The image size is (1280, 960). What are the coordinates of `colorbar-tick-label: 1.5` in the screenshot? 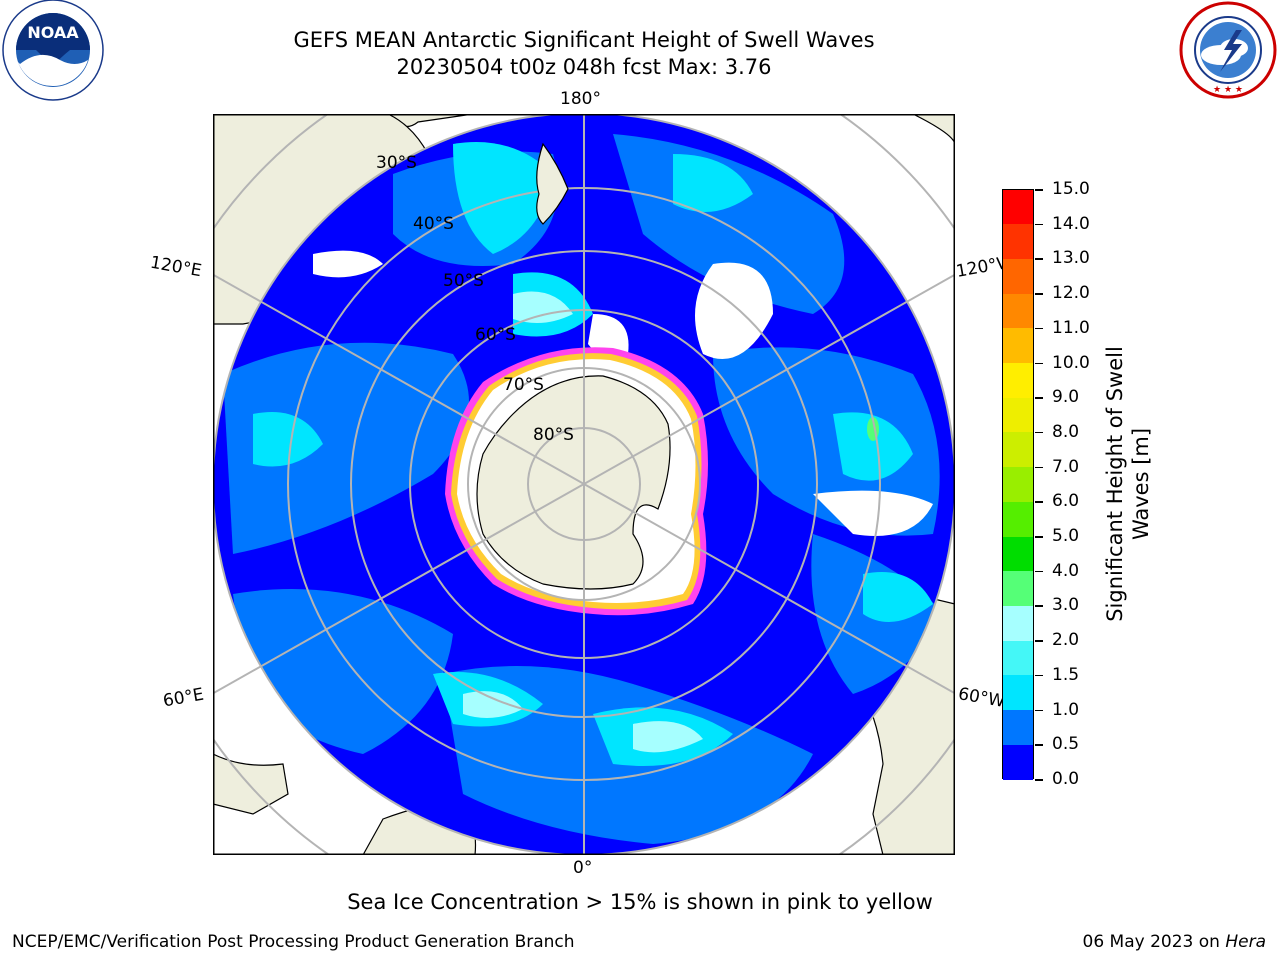 It's located at (1066, 674).